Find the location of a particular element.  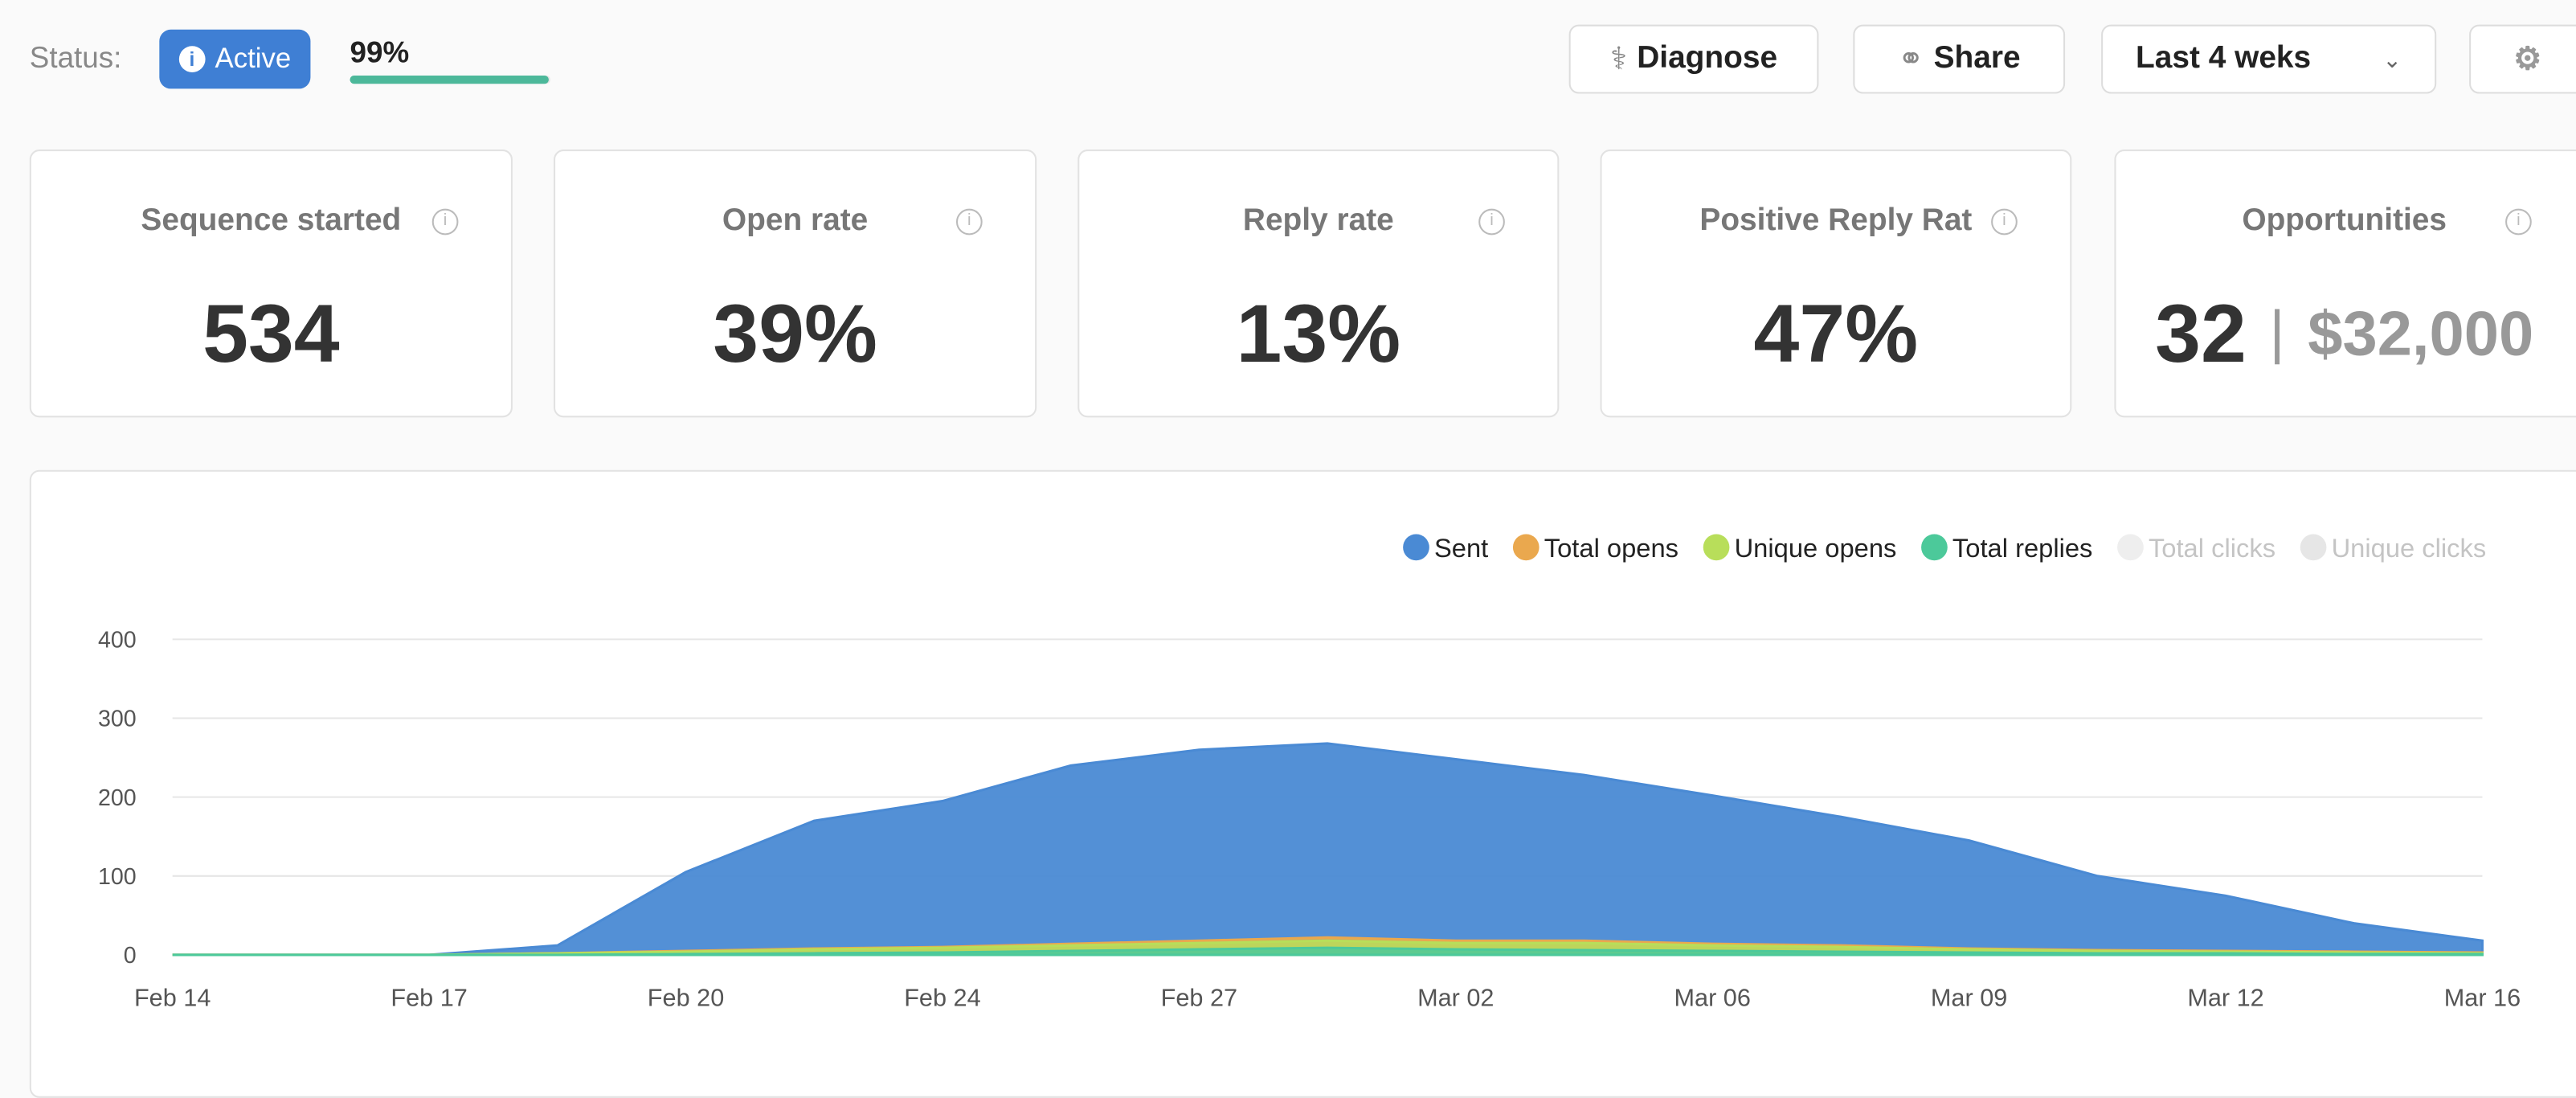

x-tick-label: Mar 09 is located at coordinates (1969, 997).